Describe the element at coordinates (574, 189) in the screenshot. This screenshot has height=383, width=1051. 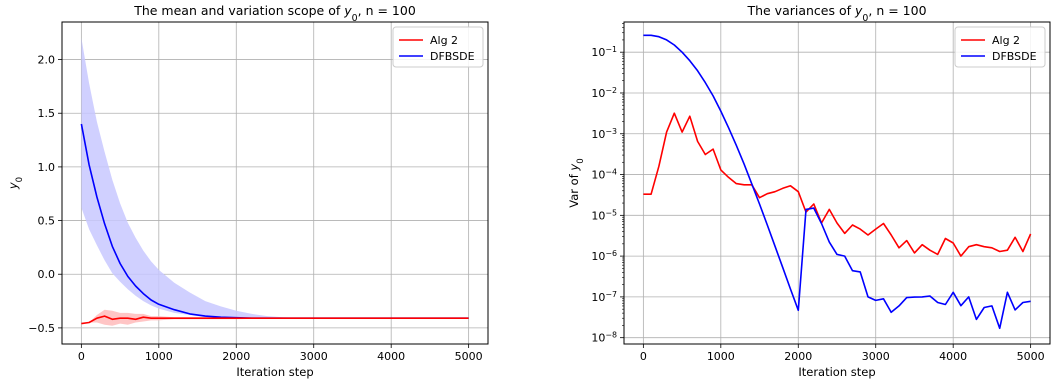
I see `y-axis-label-part: Var of` at that location.